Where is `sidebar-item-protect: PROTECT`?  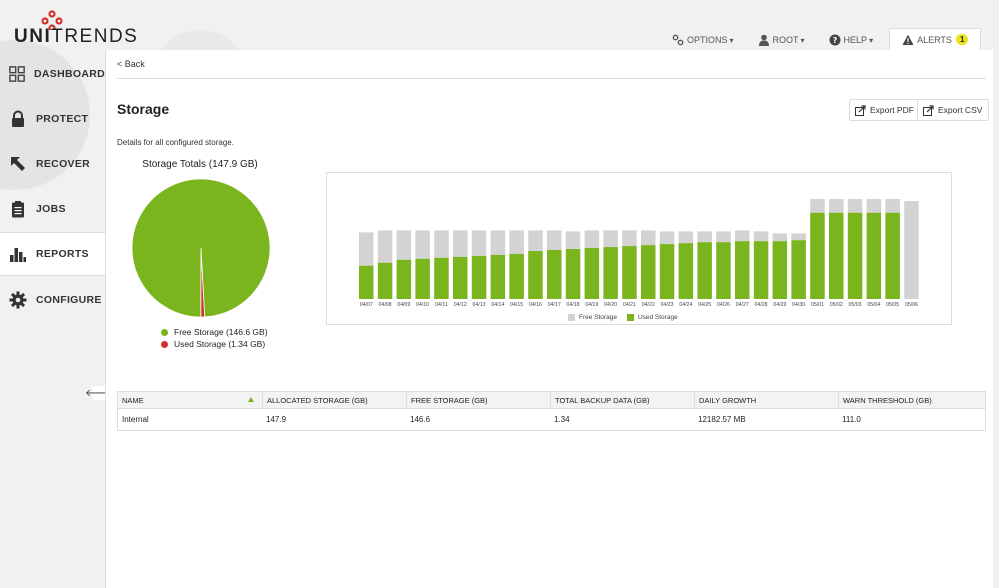 sidebar-item-protect: PROTECT is located at coordinates (52, 119).